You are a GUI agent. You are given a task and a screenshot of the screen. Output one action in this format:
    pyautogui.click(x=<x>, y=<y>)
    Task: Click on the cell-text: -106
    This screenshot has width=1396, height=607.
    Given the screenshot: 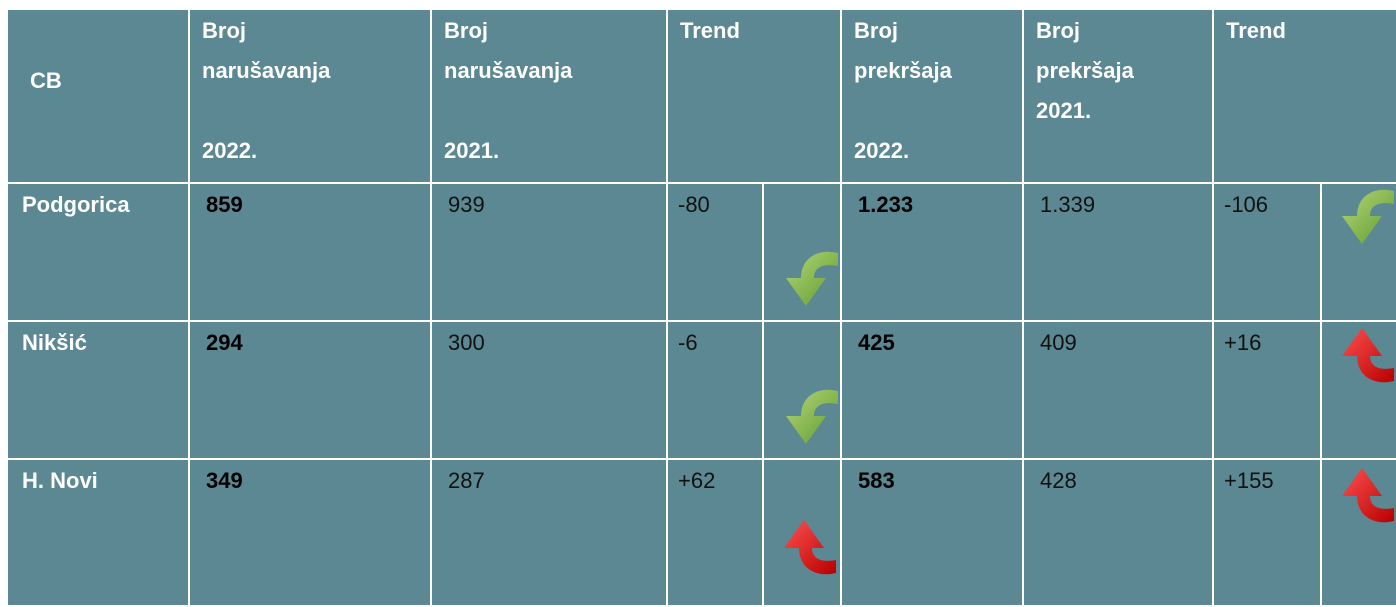 What is the action you would take?
    pyautogui.click(x=1246, y=204)
    